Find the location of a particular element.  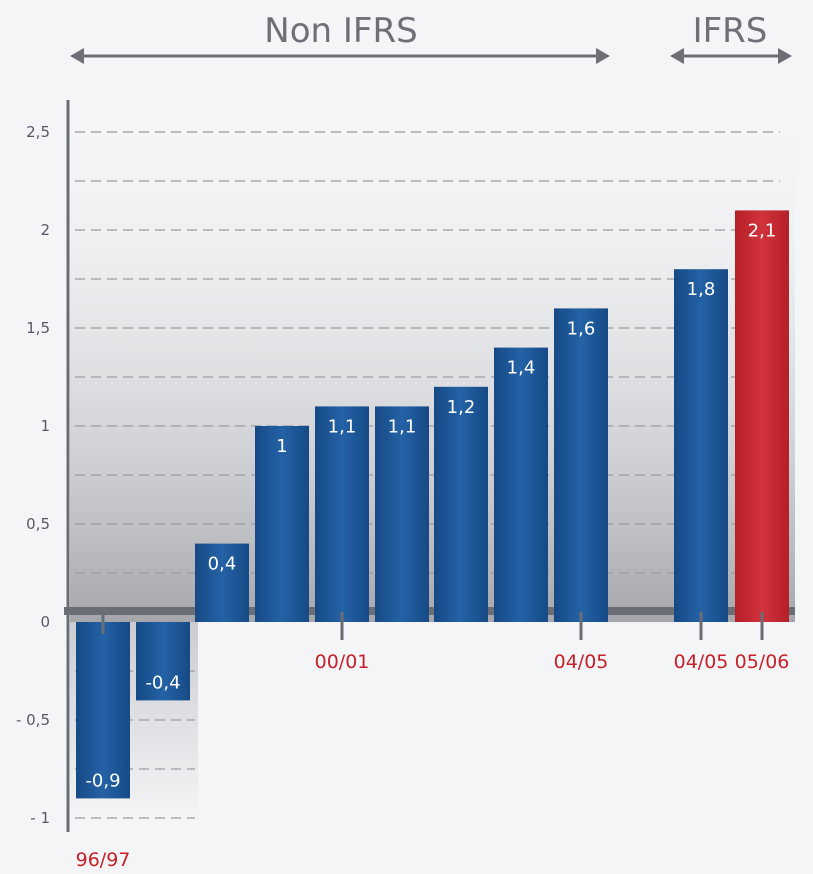

group-ifrs: IFRS is located at coordinates (731, 37).